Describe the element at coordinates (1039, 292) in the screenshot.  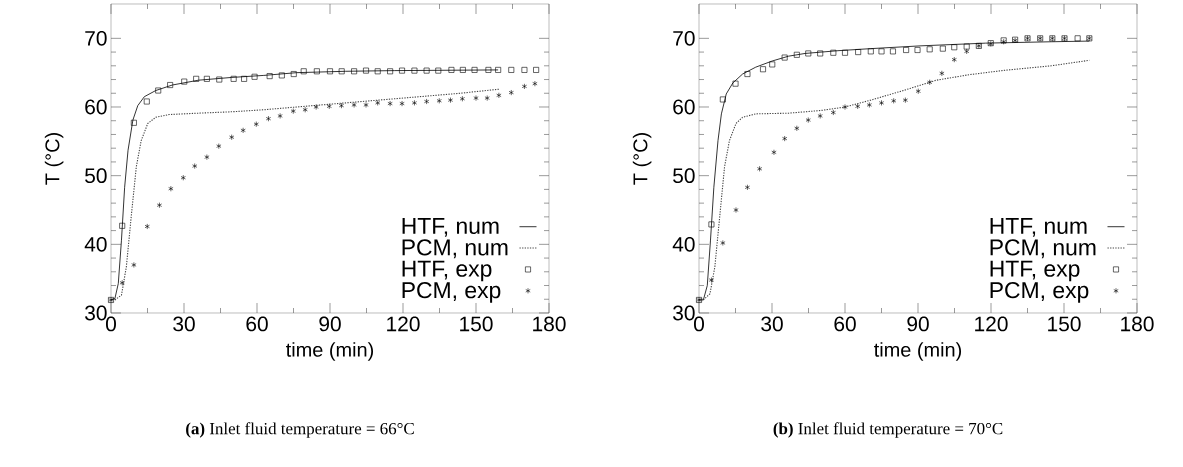
I see `legend-label: PCM, exp` at that location.